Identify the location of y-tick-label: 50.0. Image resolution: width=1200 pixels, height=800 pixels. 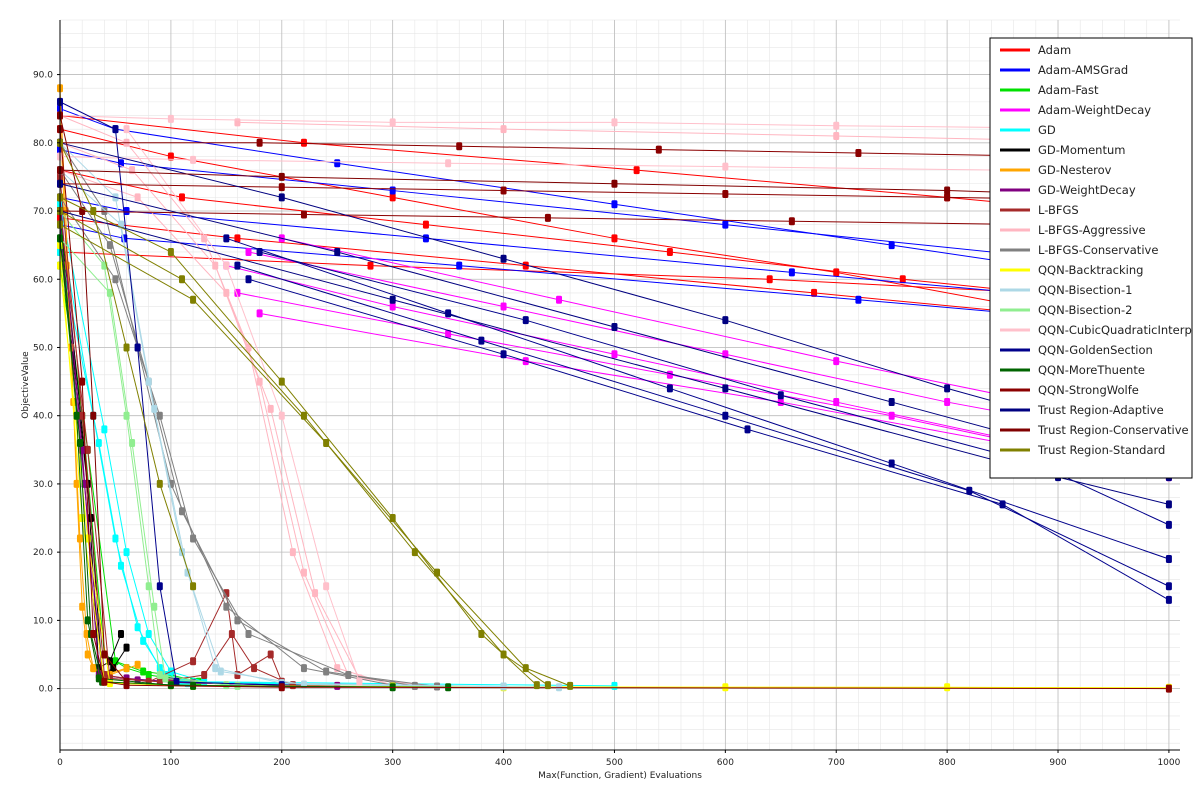
(43, 348).